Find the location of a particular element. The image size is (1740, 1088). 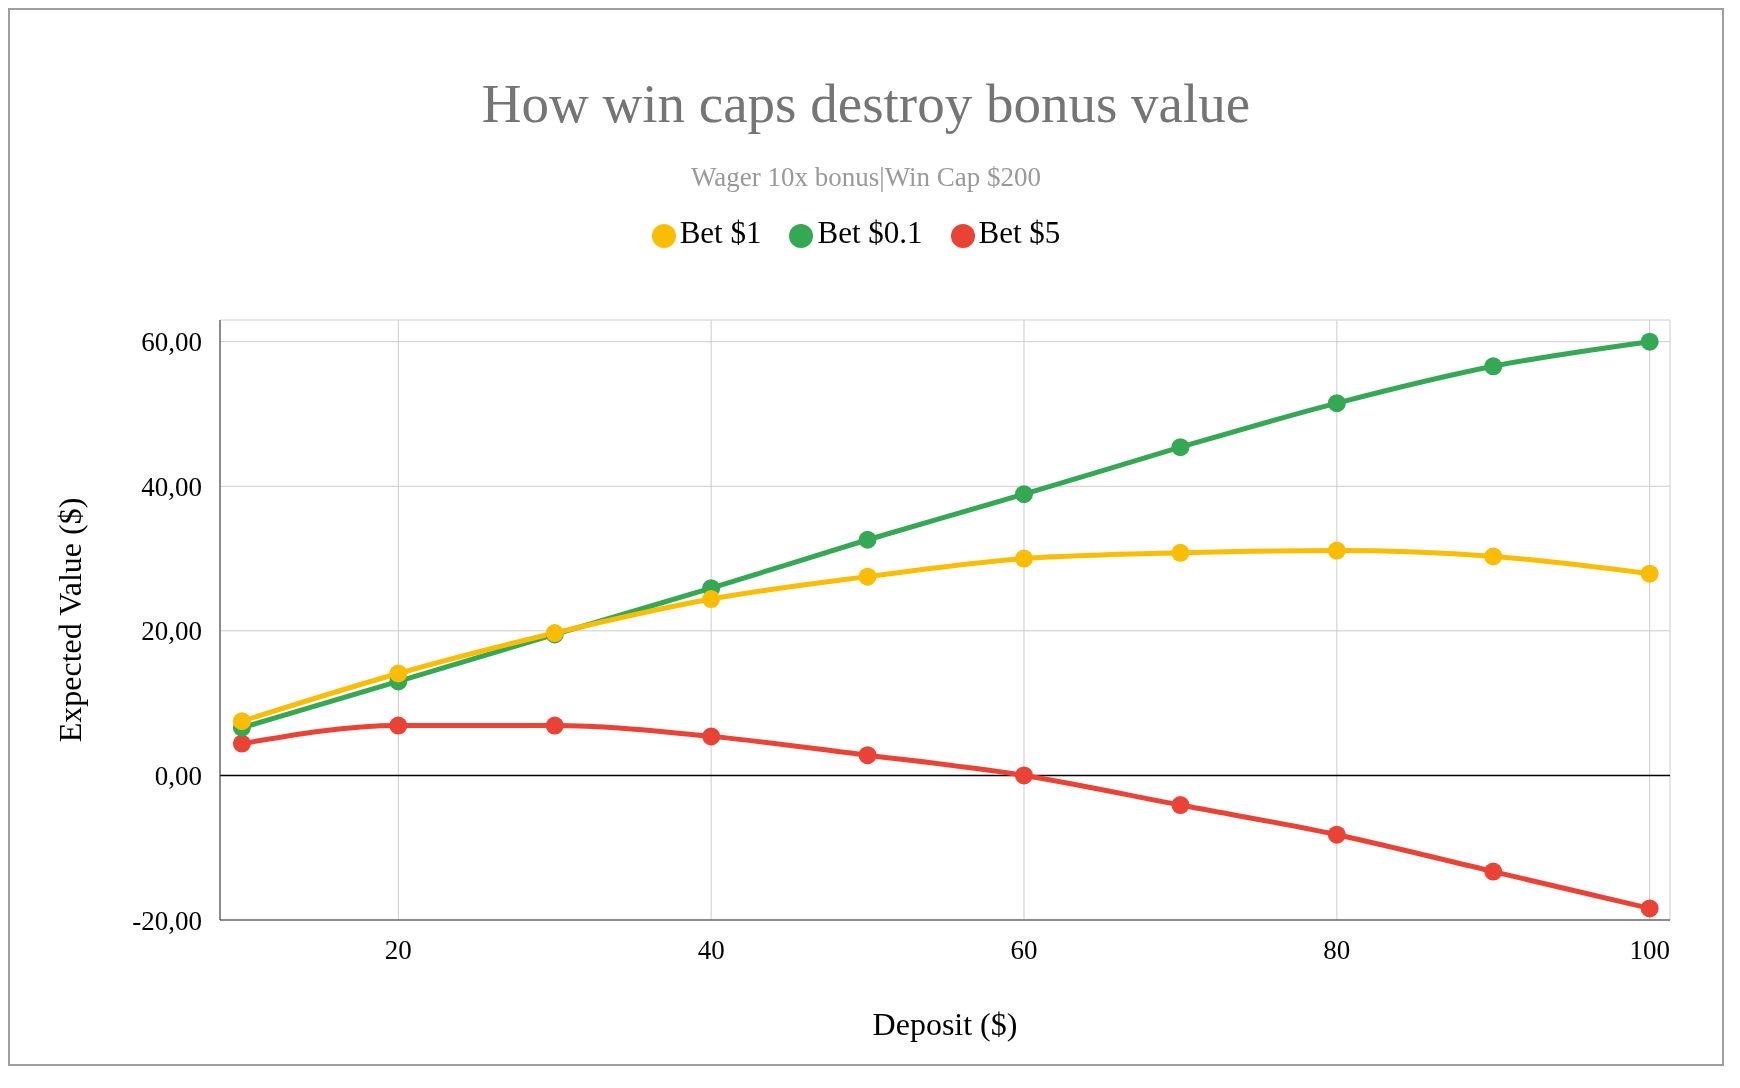

y-tick-label: 60,00 is located at coordinates (171, 342).